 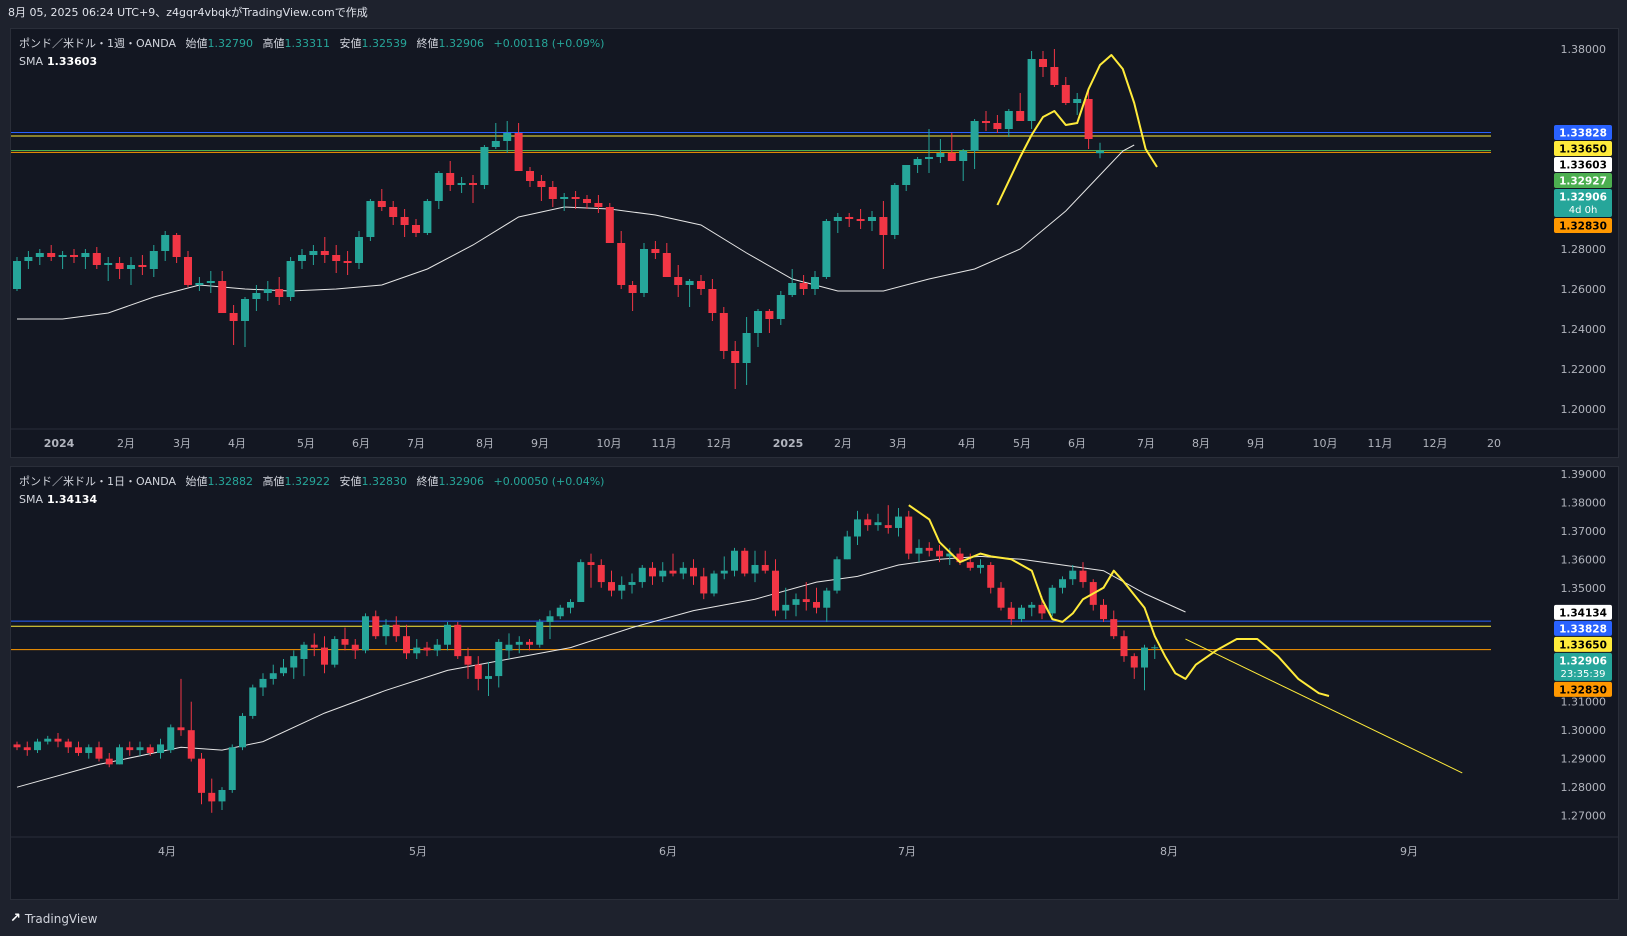 I want to click on tradingview-logo-icon: ↗︎, so click(x=15, y=918).